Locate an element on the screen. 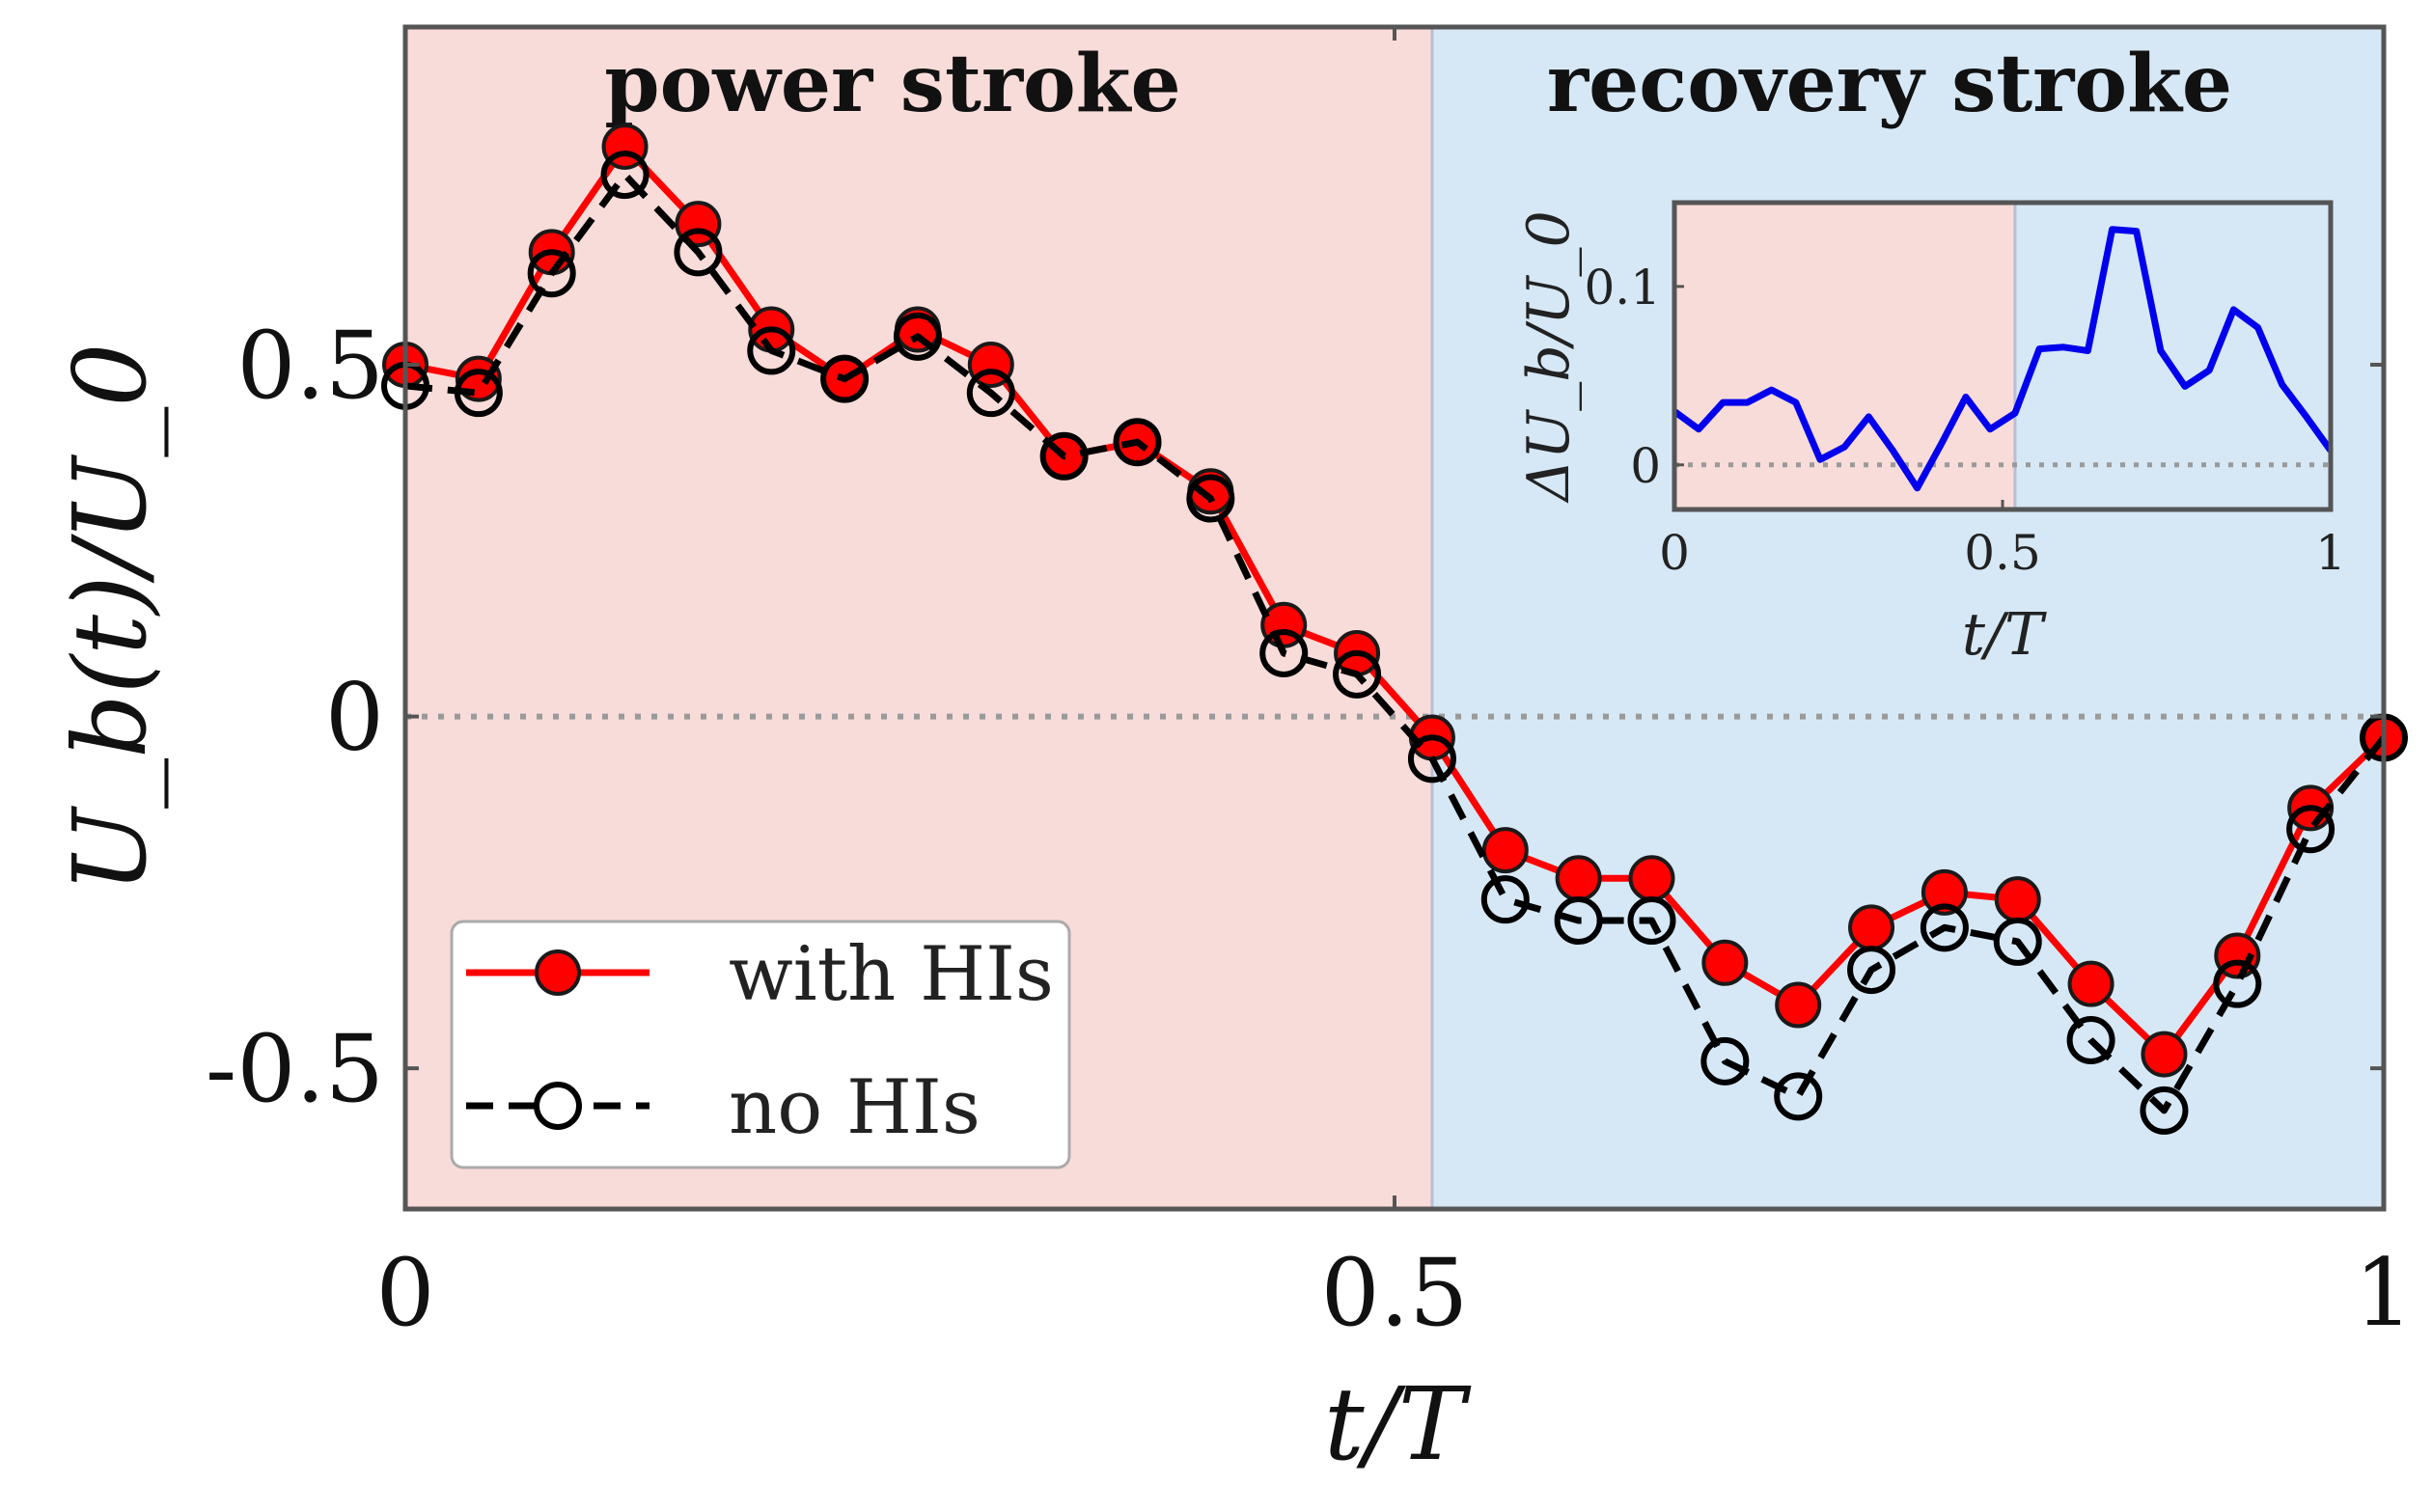 This screenshot has width=2432, height=1512. inset-x-tick-label: 0.5 is located at coordinates (2002, 553).